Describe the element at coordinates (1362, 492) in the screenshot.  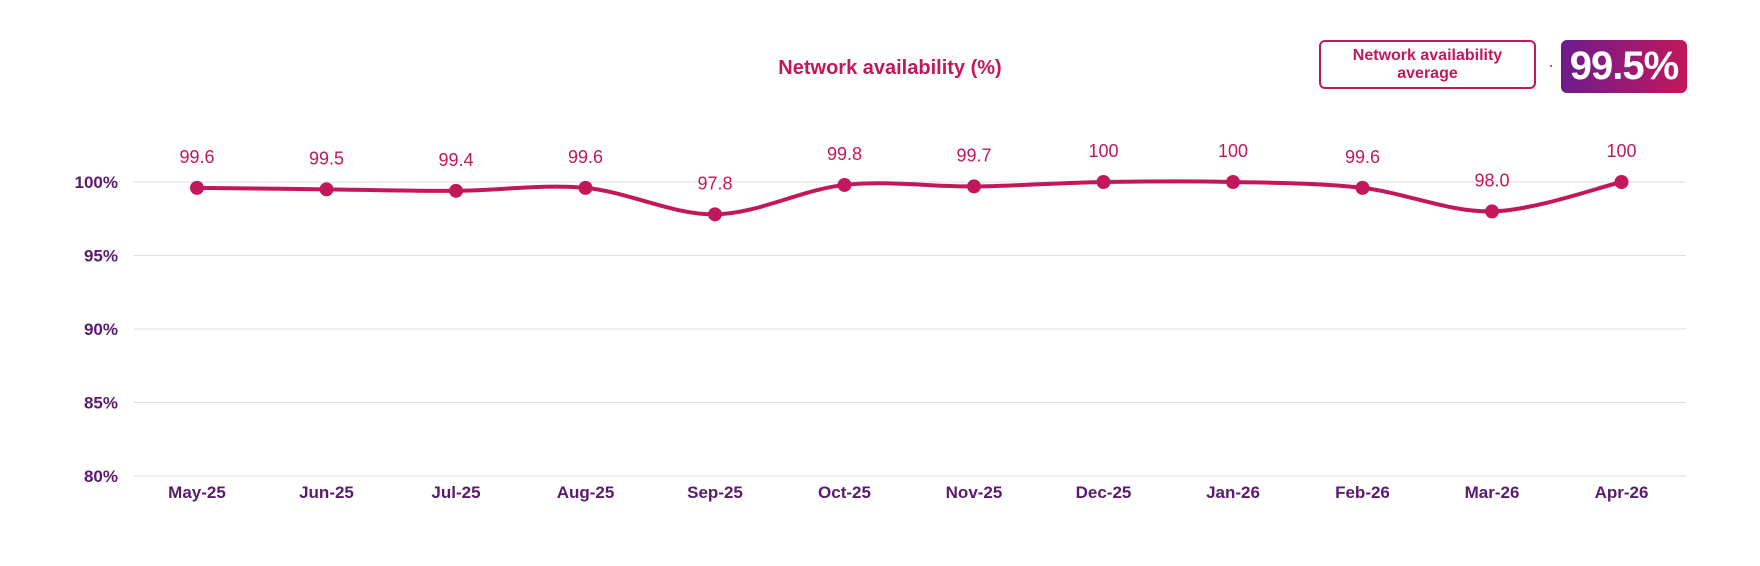
I see `x-tick-label: Feb-26` at that location.